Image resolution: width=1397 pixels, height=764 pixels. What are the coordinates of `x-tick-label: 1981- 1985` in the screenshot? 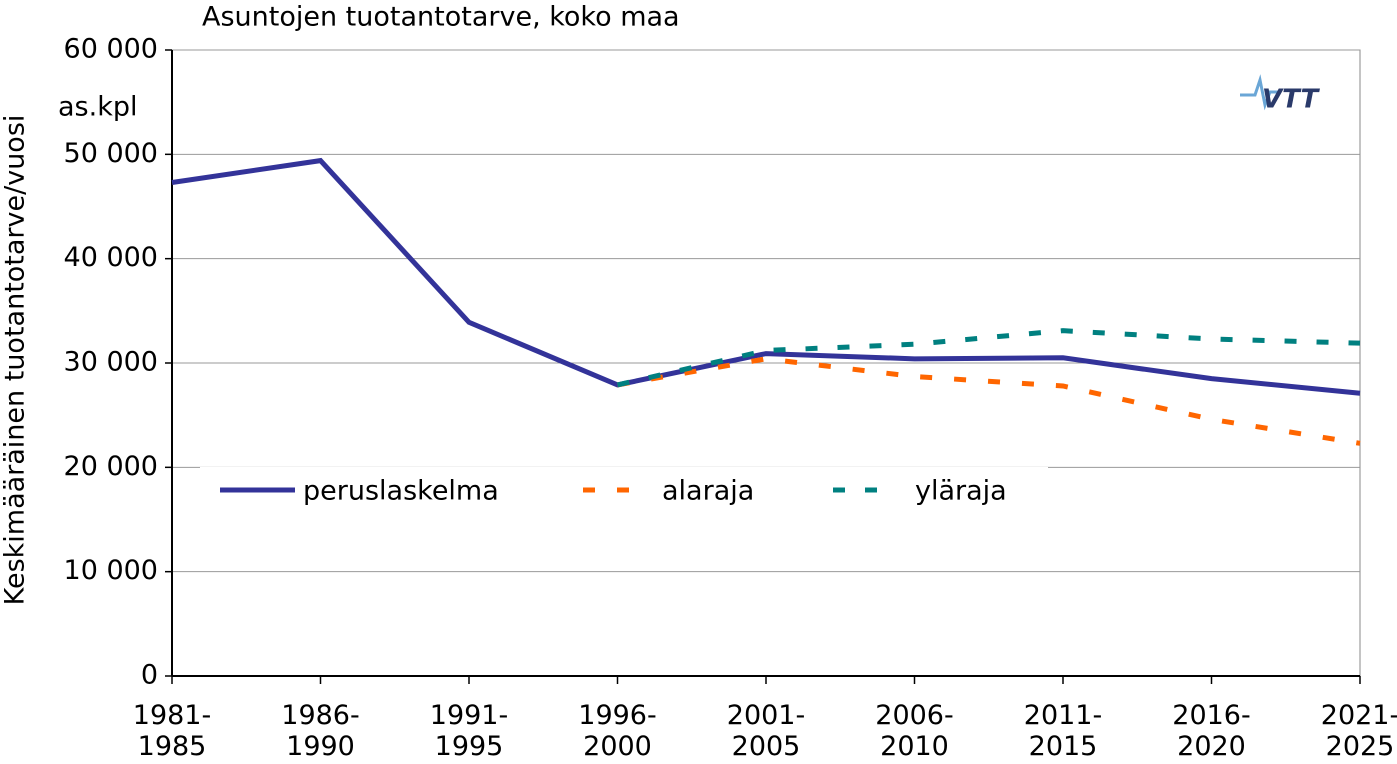 It's located at (172, 731).